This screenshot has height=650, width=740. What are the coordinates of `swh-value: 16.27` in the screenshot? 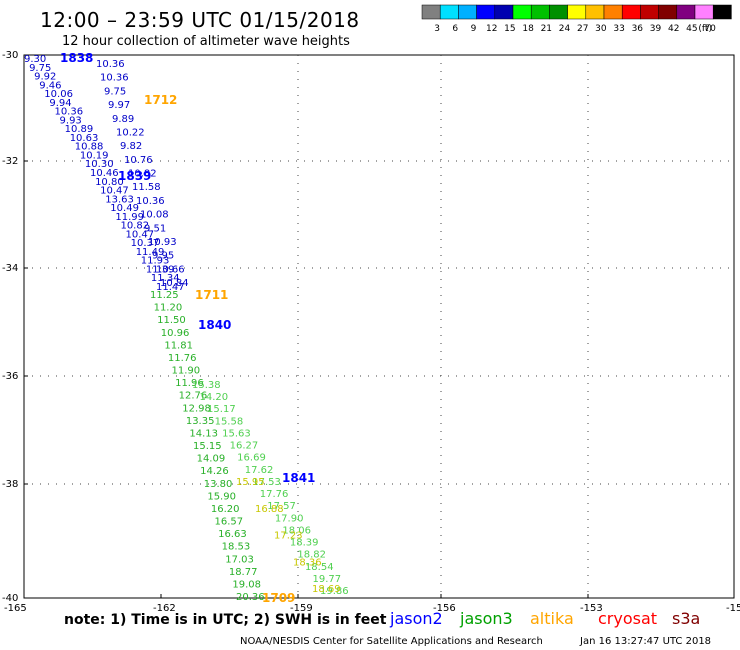 It's located at (244, 446).